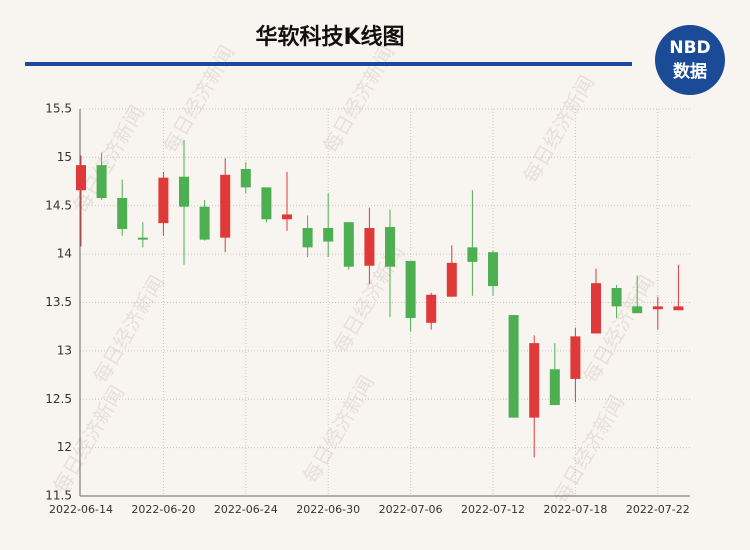 The width and height of the screenshot is (750, 550). Describe the element at coordinates (163, 509) in the screenshot. I see `x-tick-label: 2022-06-20` at that location.